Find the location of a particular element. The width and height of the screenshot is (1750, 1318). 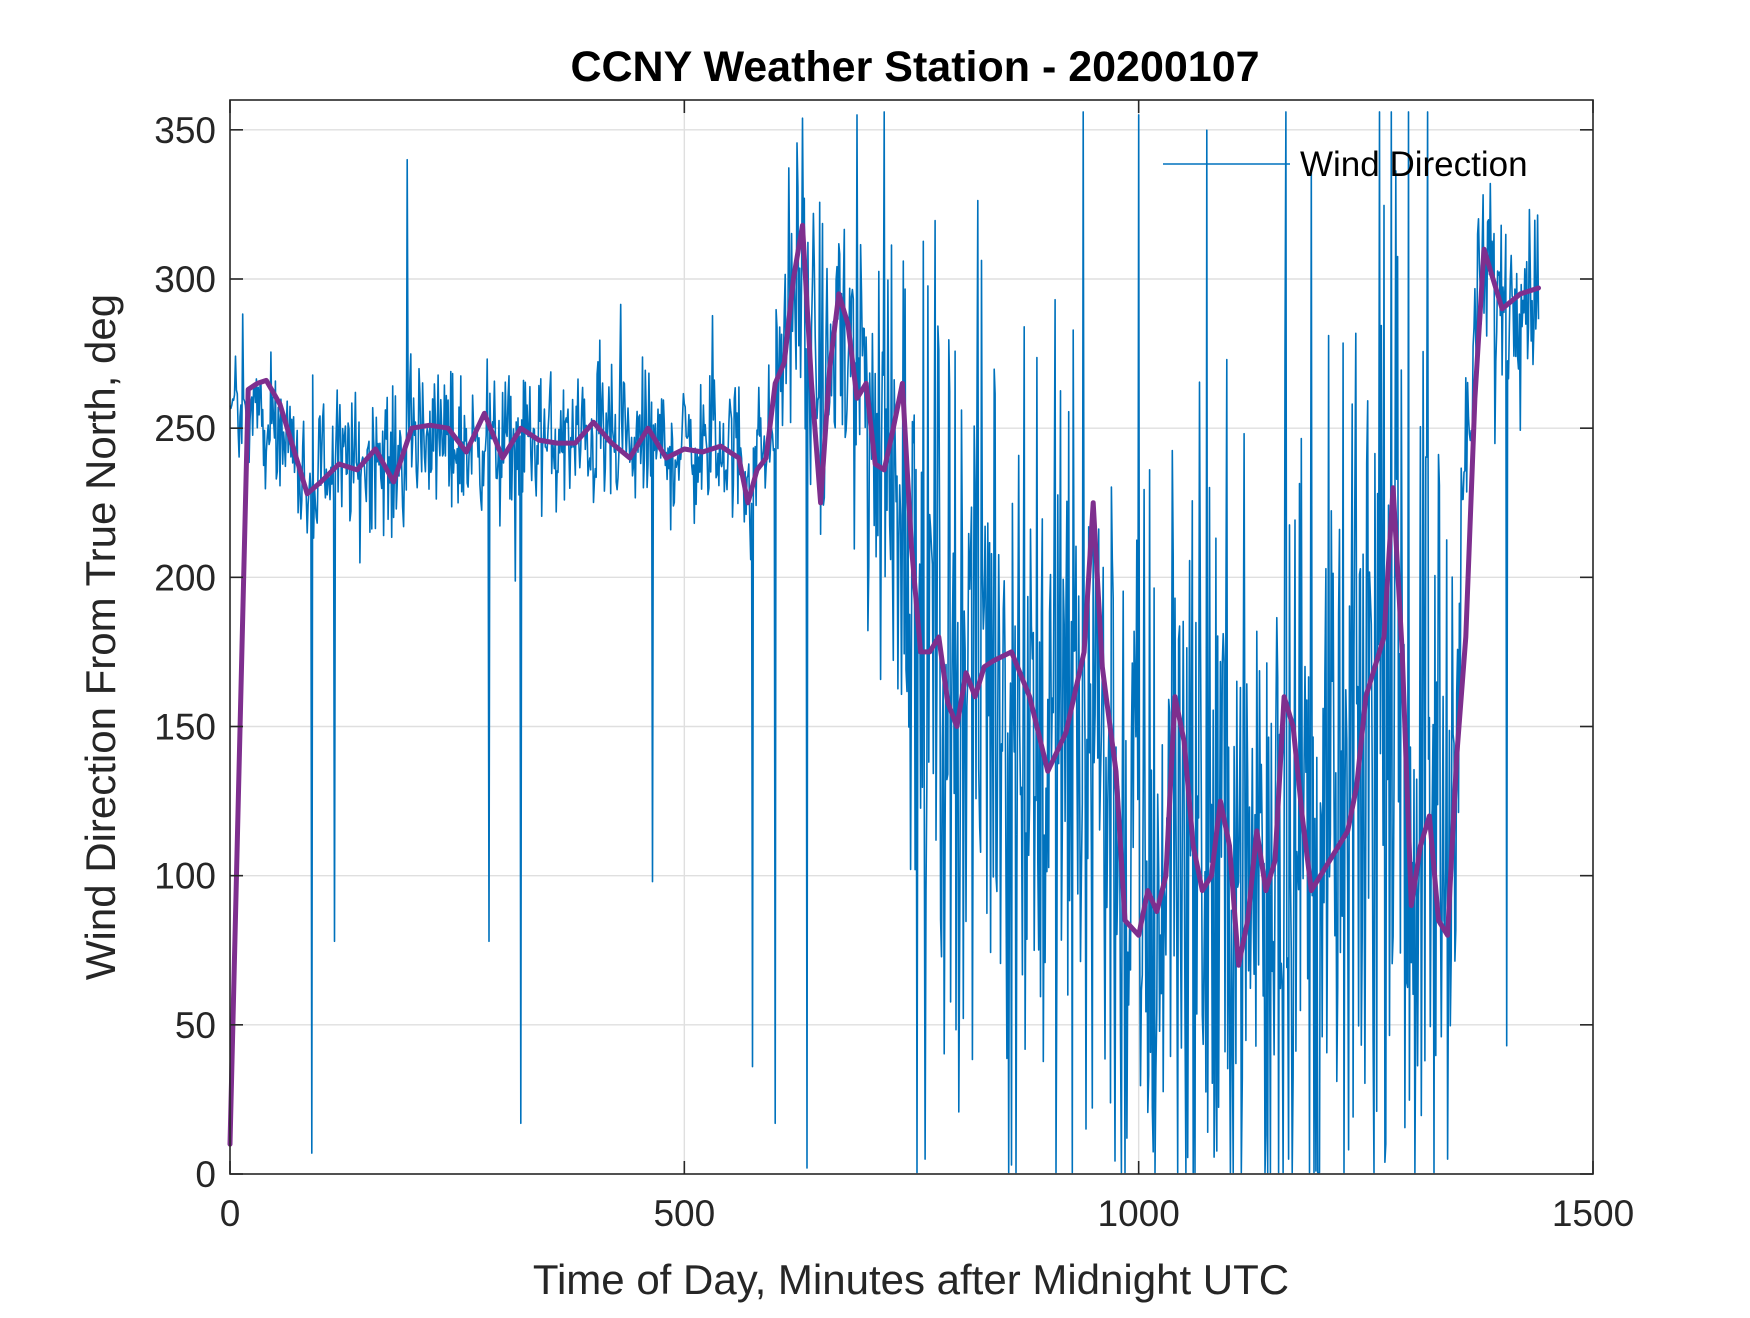

x-axis-label: Time of Day, Minutes after Midnight UTC is located at coordinates (911, 1279).